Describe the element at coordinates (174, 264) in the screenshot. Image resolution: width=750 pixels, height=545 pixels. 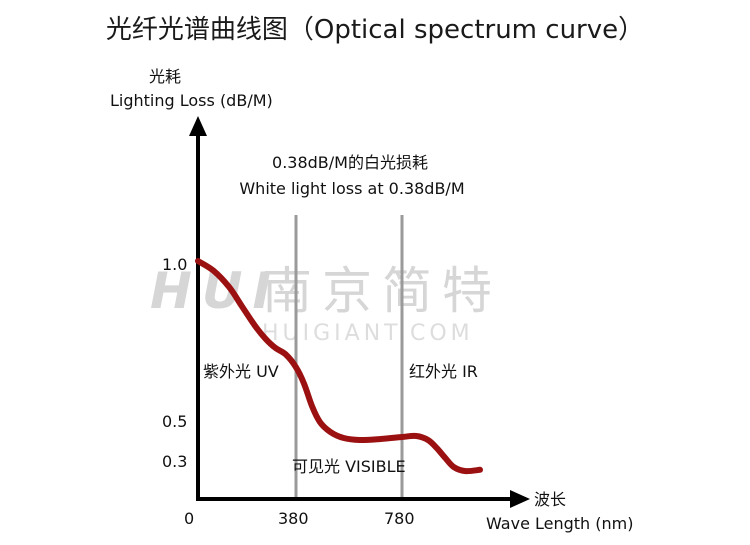
I see `y-tick-1-0: 1.0` at that location.